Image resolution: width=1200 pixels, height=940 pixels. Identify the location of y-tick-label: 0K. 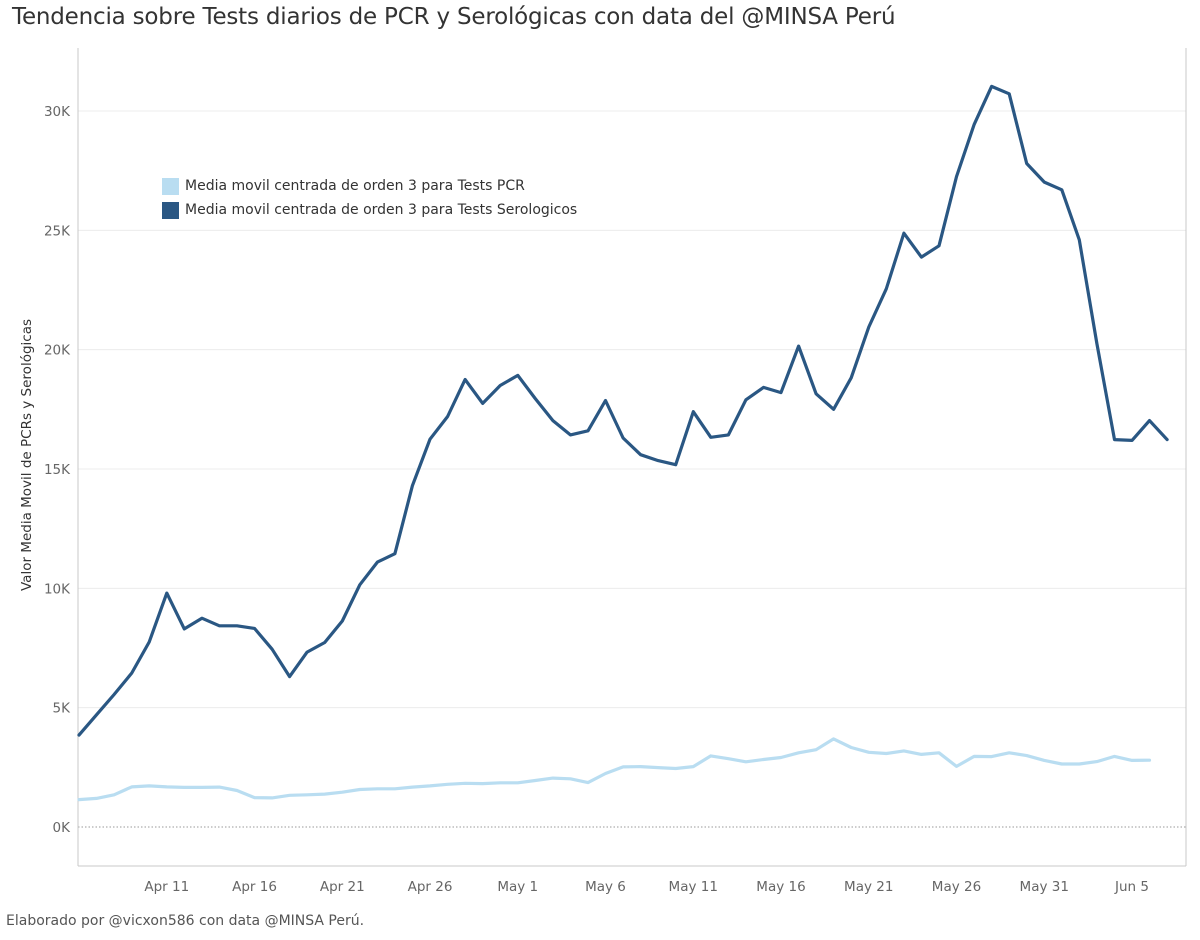
(62, 828).